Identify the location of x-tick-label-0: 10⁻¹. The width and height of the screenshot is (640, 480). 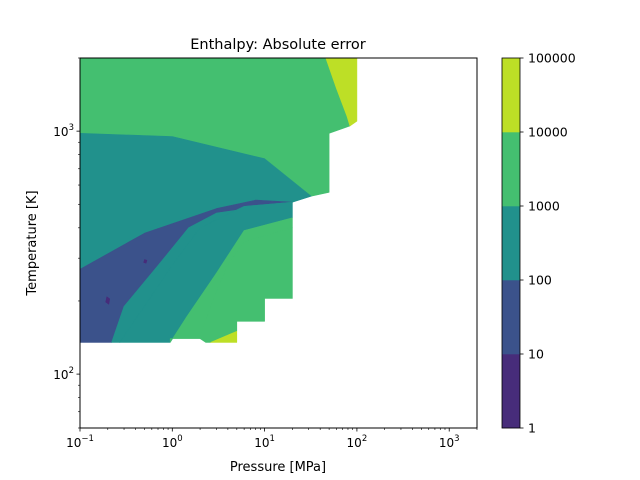
(80, 442).